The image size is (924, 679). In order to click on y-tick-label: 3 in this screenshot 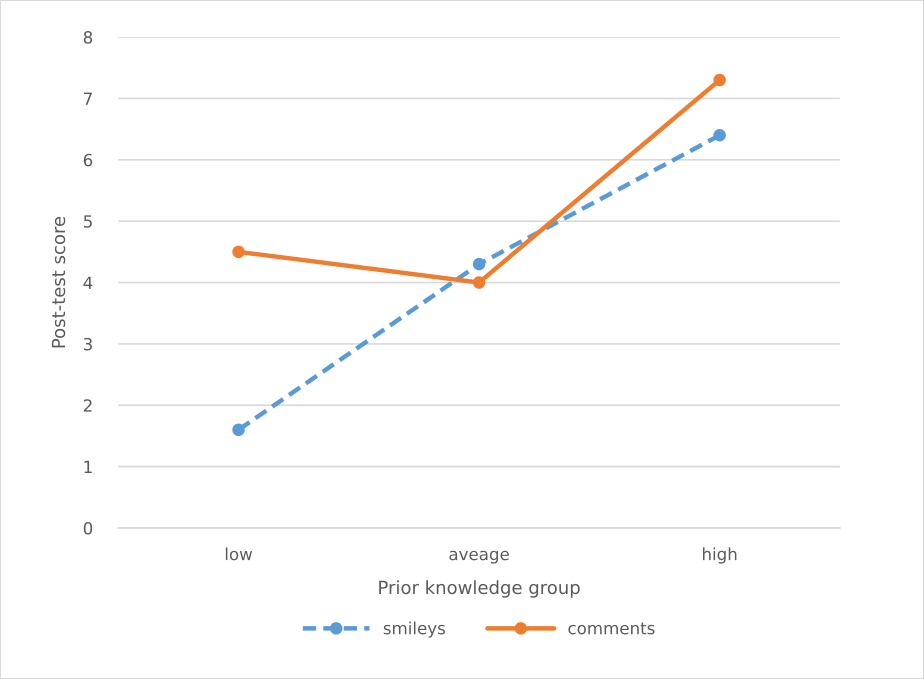, I will do `click(88, 344)`.